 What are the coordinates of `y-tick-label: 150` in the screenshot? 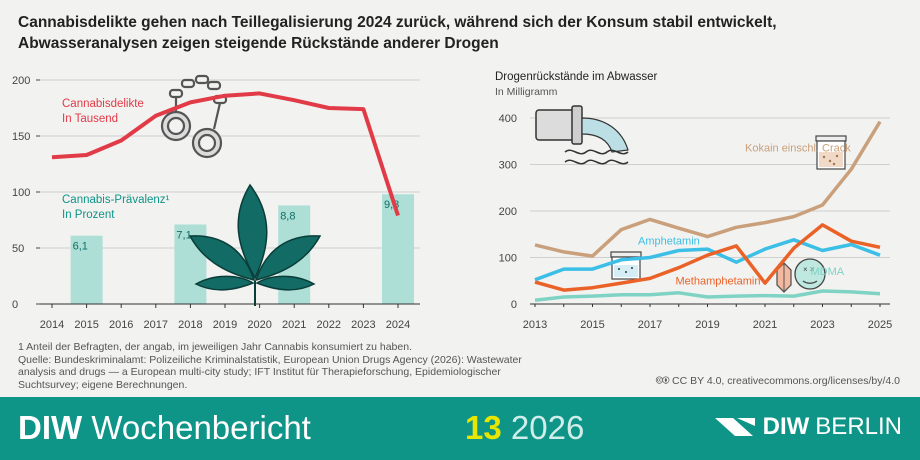 It's located at (21, 137).